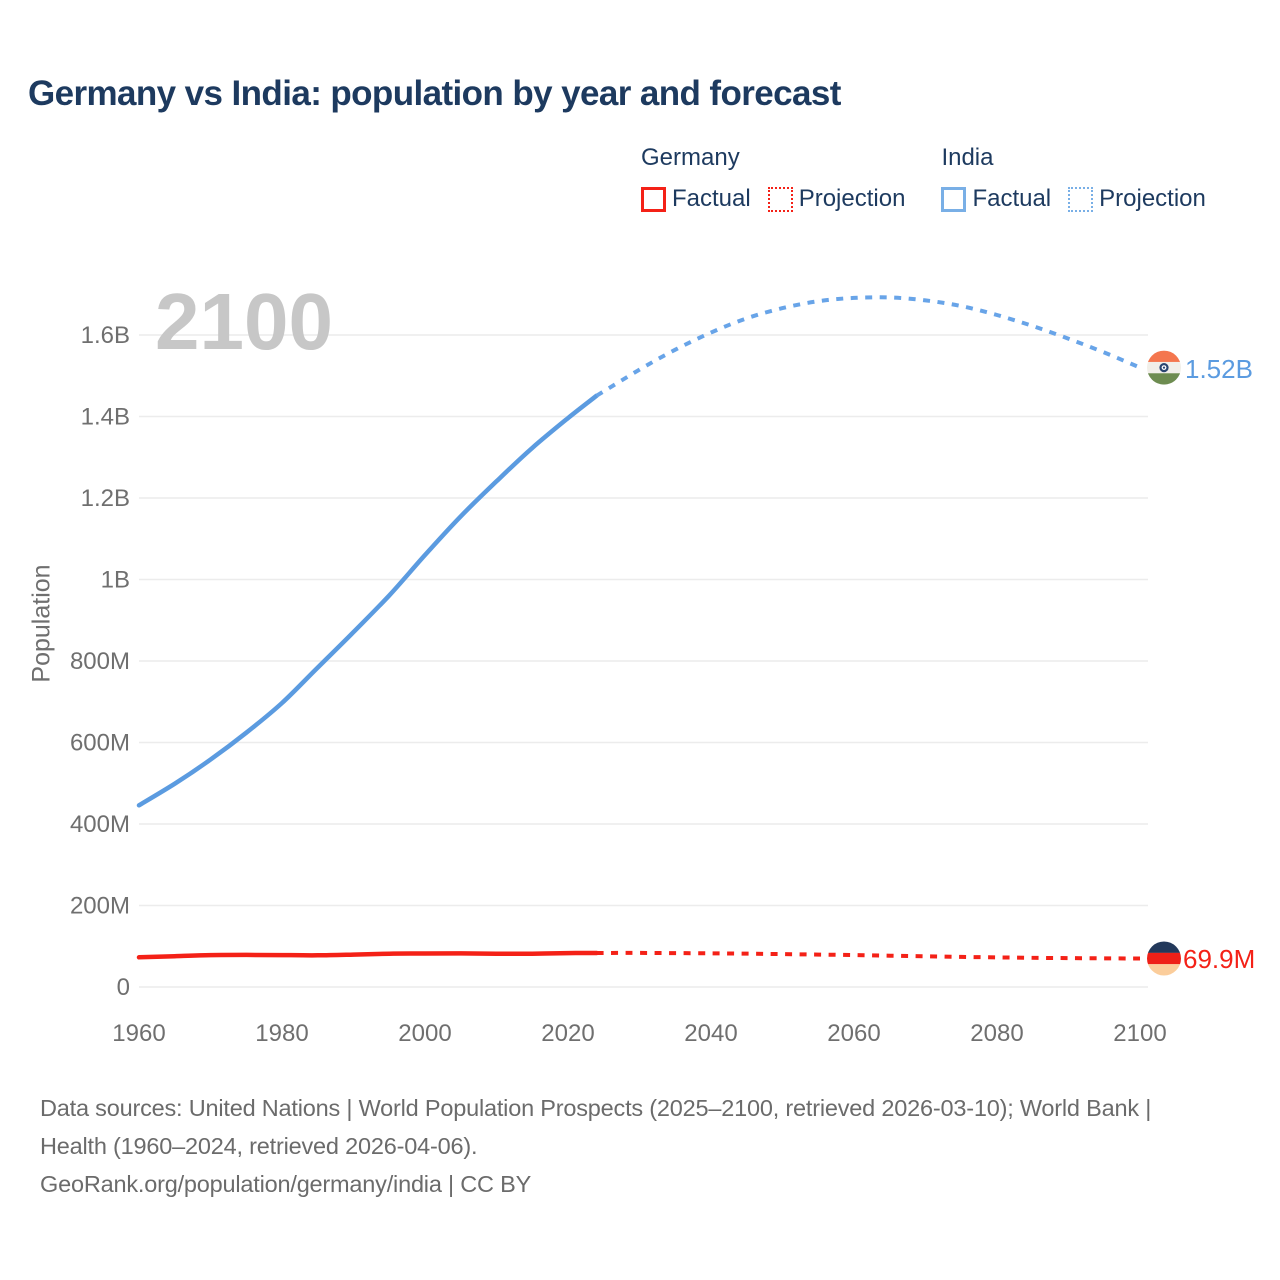 This screenshot has width=1280, height=1280. What do you see at coordinates (41, 623) in the screenshot?
I see `y-axis-title: Population` at bounding box center [41, 623].